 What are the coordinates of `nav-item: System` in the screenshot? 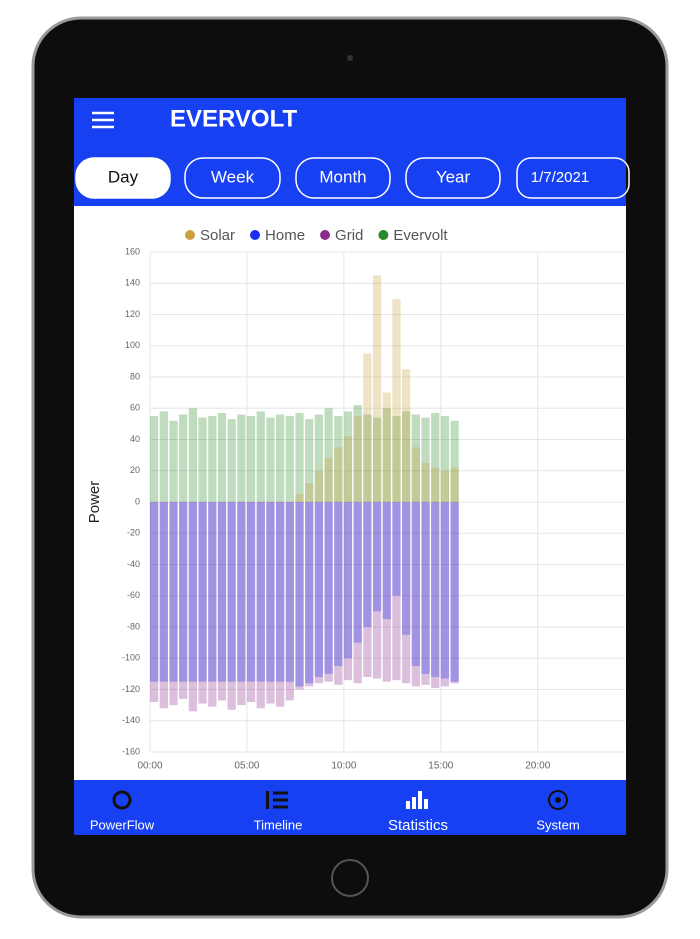 It's located at (558, 811).